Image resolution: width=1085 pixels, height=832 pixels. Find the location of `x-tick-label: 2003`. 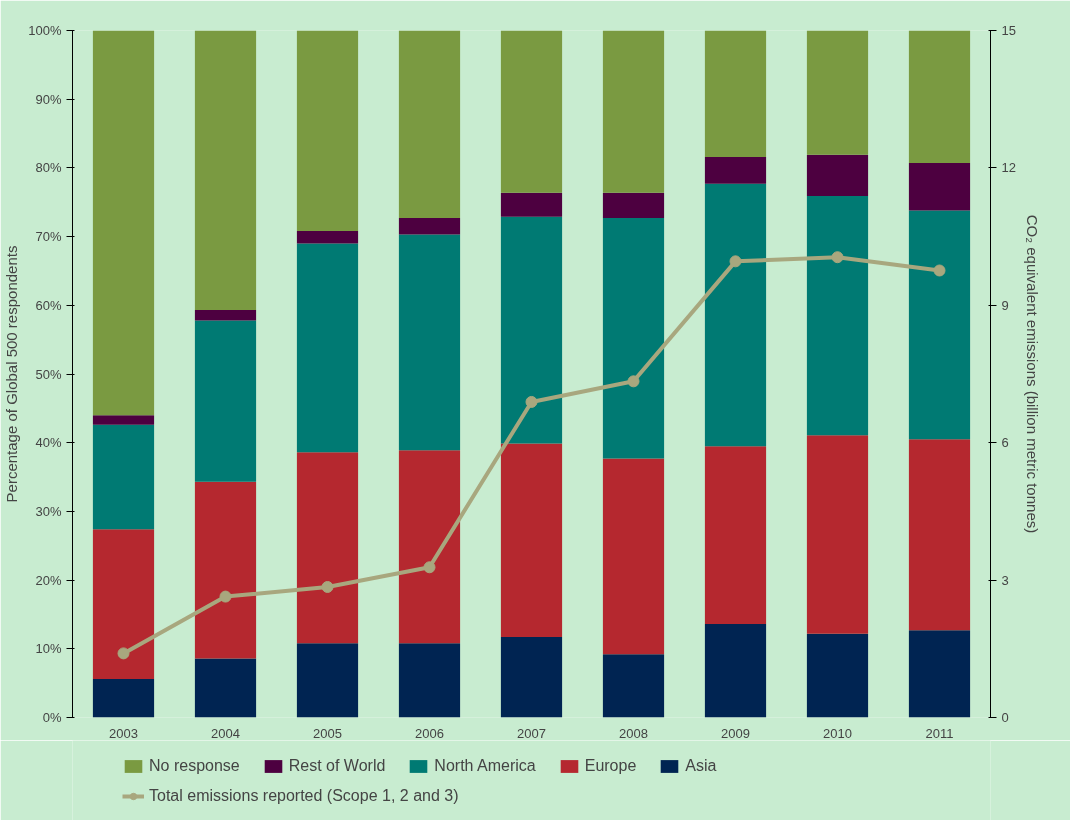

x-tick-label: 2003 is located at coordinates (123, 733).